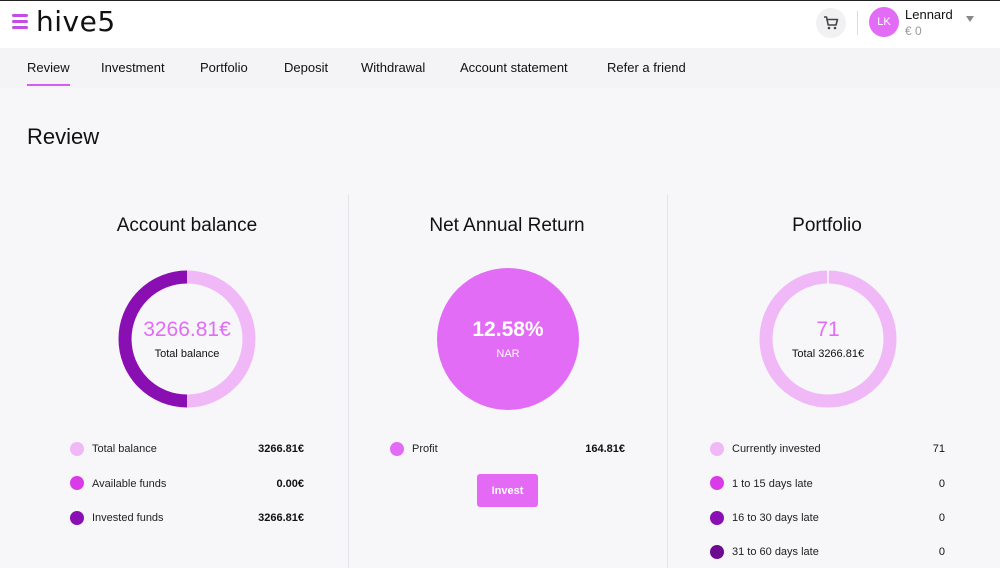  I want to click on legend-item-31-to-60-days-late, so click(717, 552).